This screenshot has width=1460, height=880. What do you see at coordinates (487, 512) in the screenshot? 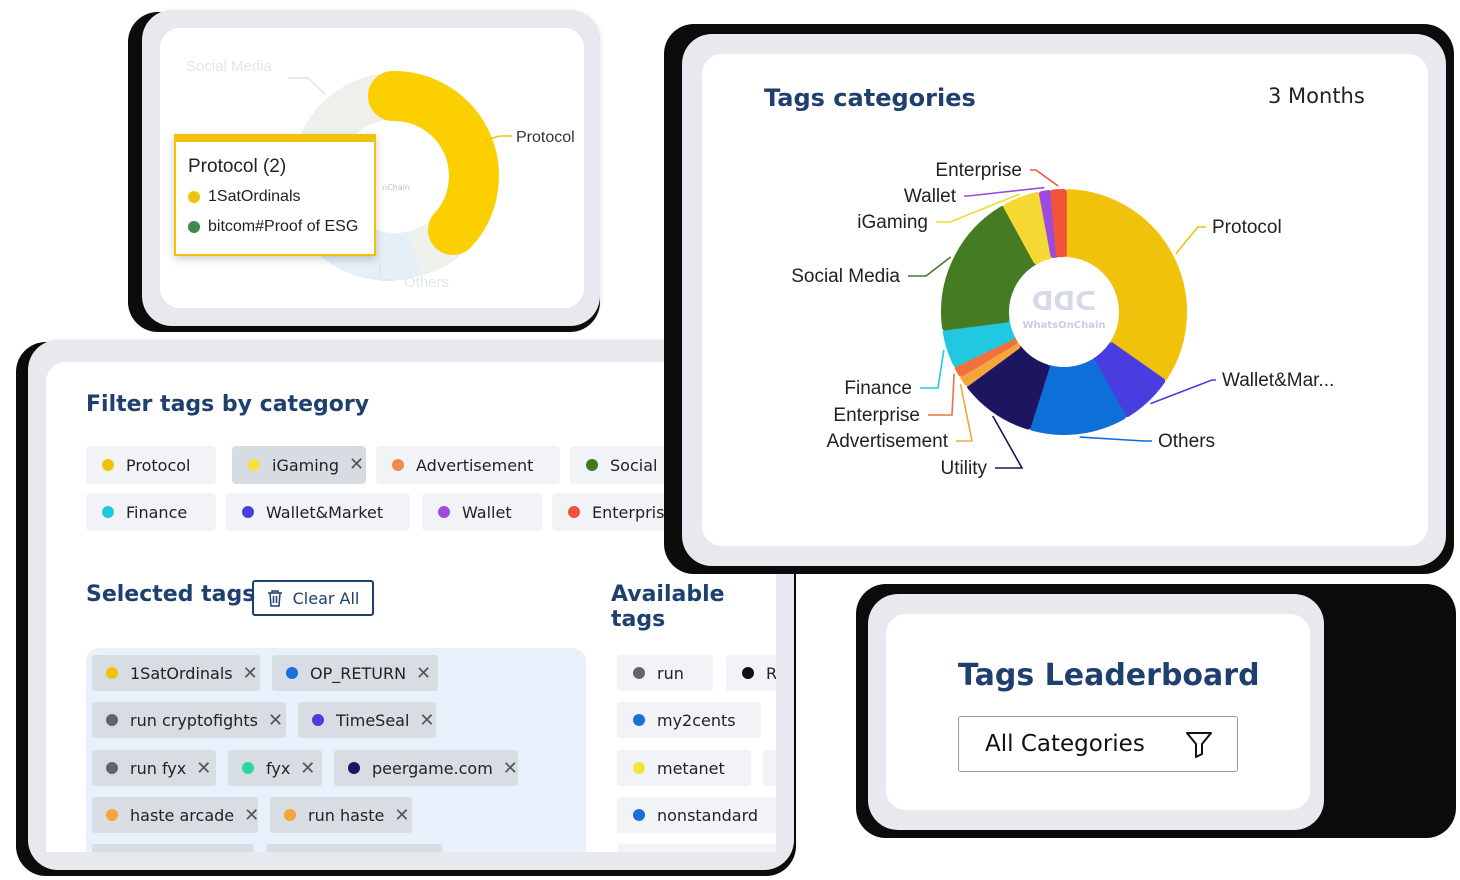
I see `category-label: Wallet` at bounding box center [487, 512].